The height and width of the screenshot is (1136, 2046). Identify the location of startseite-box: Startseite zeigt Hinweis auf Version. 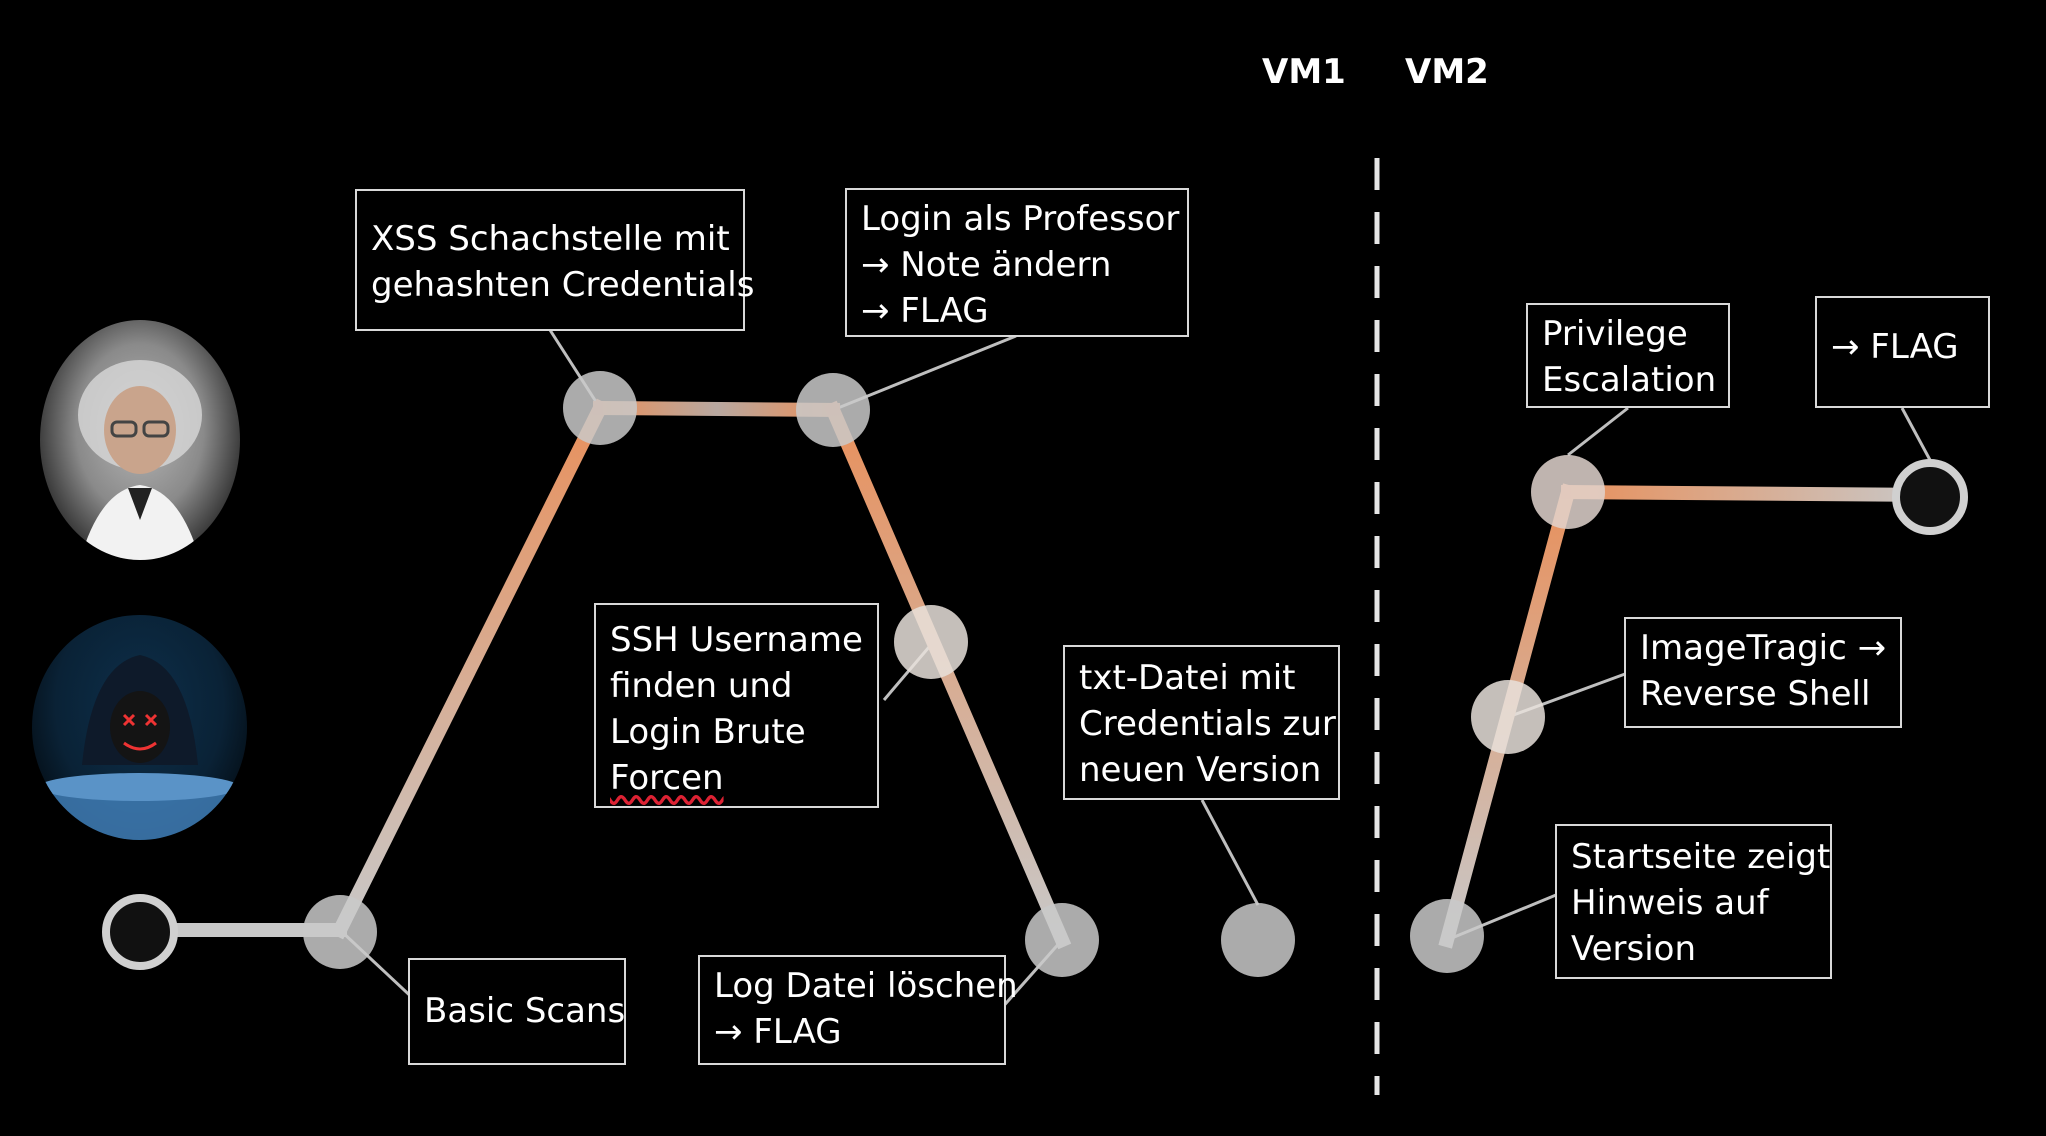
(1693, 901).